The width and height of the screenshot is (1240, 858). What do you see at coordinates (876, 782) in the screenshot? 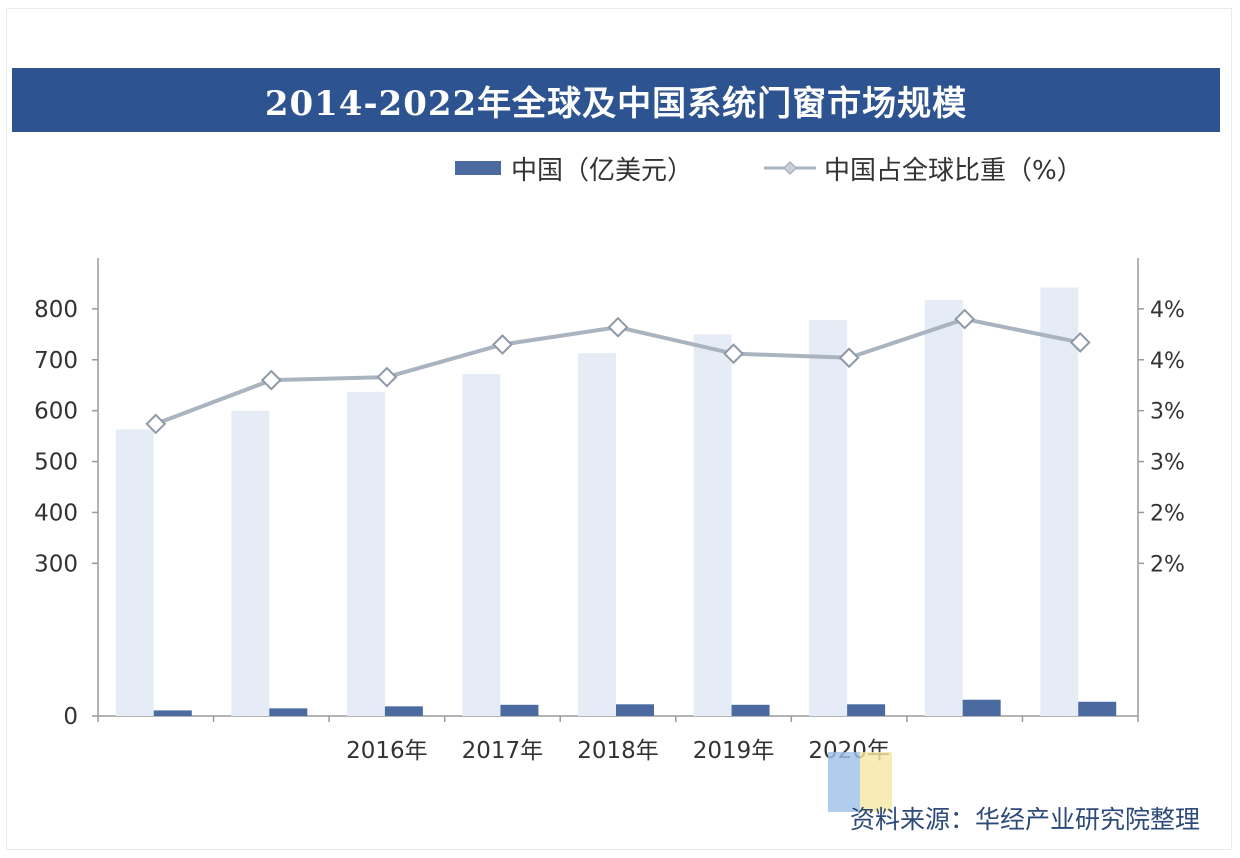
I see `logo-yellow-block` at bounding box center [876, 782].